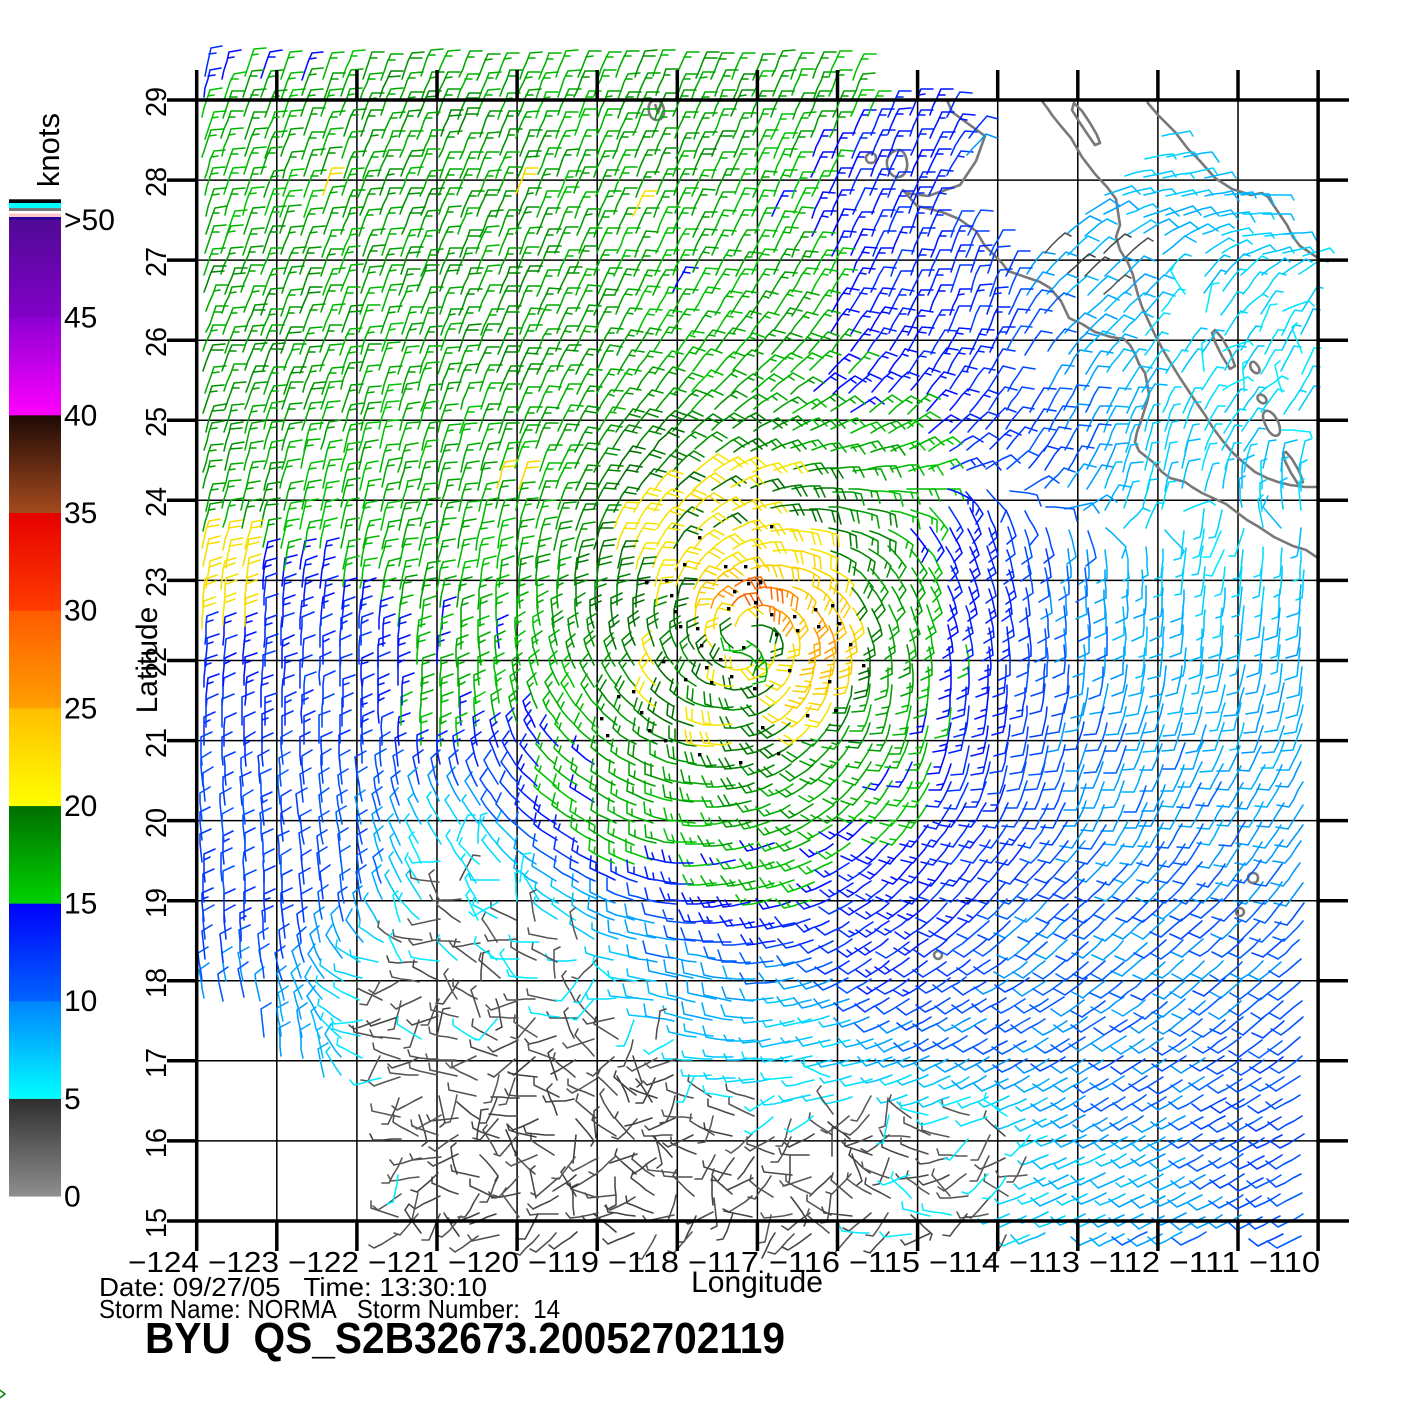 The width and height of the screenshot is (1420, 1405). I want to click on svg-text: −111, so click(1204, 1263).